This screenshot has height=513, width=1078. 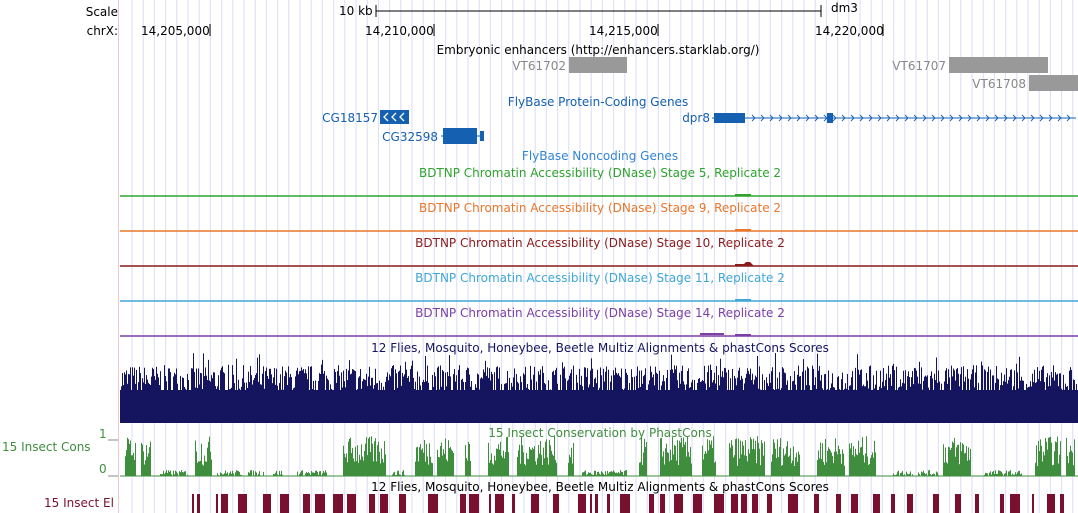 I want to click on gene-label-dpr8: dpr8, so click(x=696, y=118).